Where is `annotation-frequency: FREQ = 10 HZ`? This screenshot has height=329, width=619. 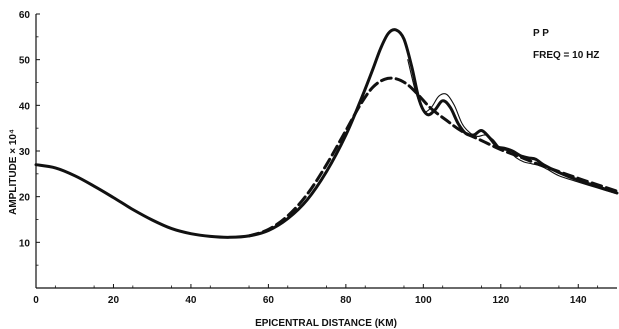
annotation-frequency: FREQ = 10 HZ is located at coordinates (566, 55).